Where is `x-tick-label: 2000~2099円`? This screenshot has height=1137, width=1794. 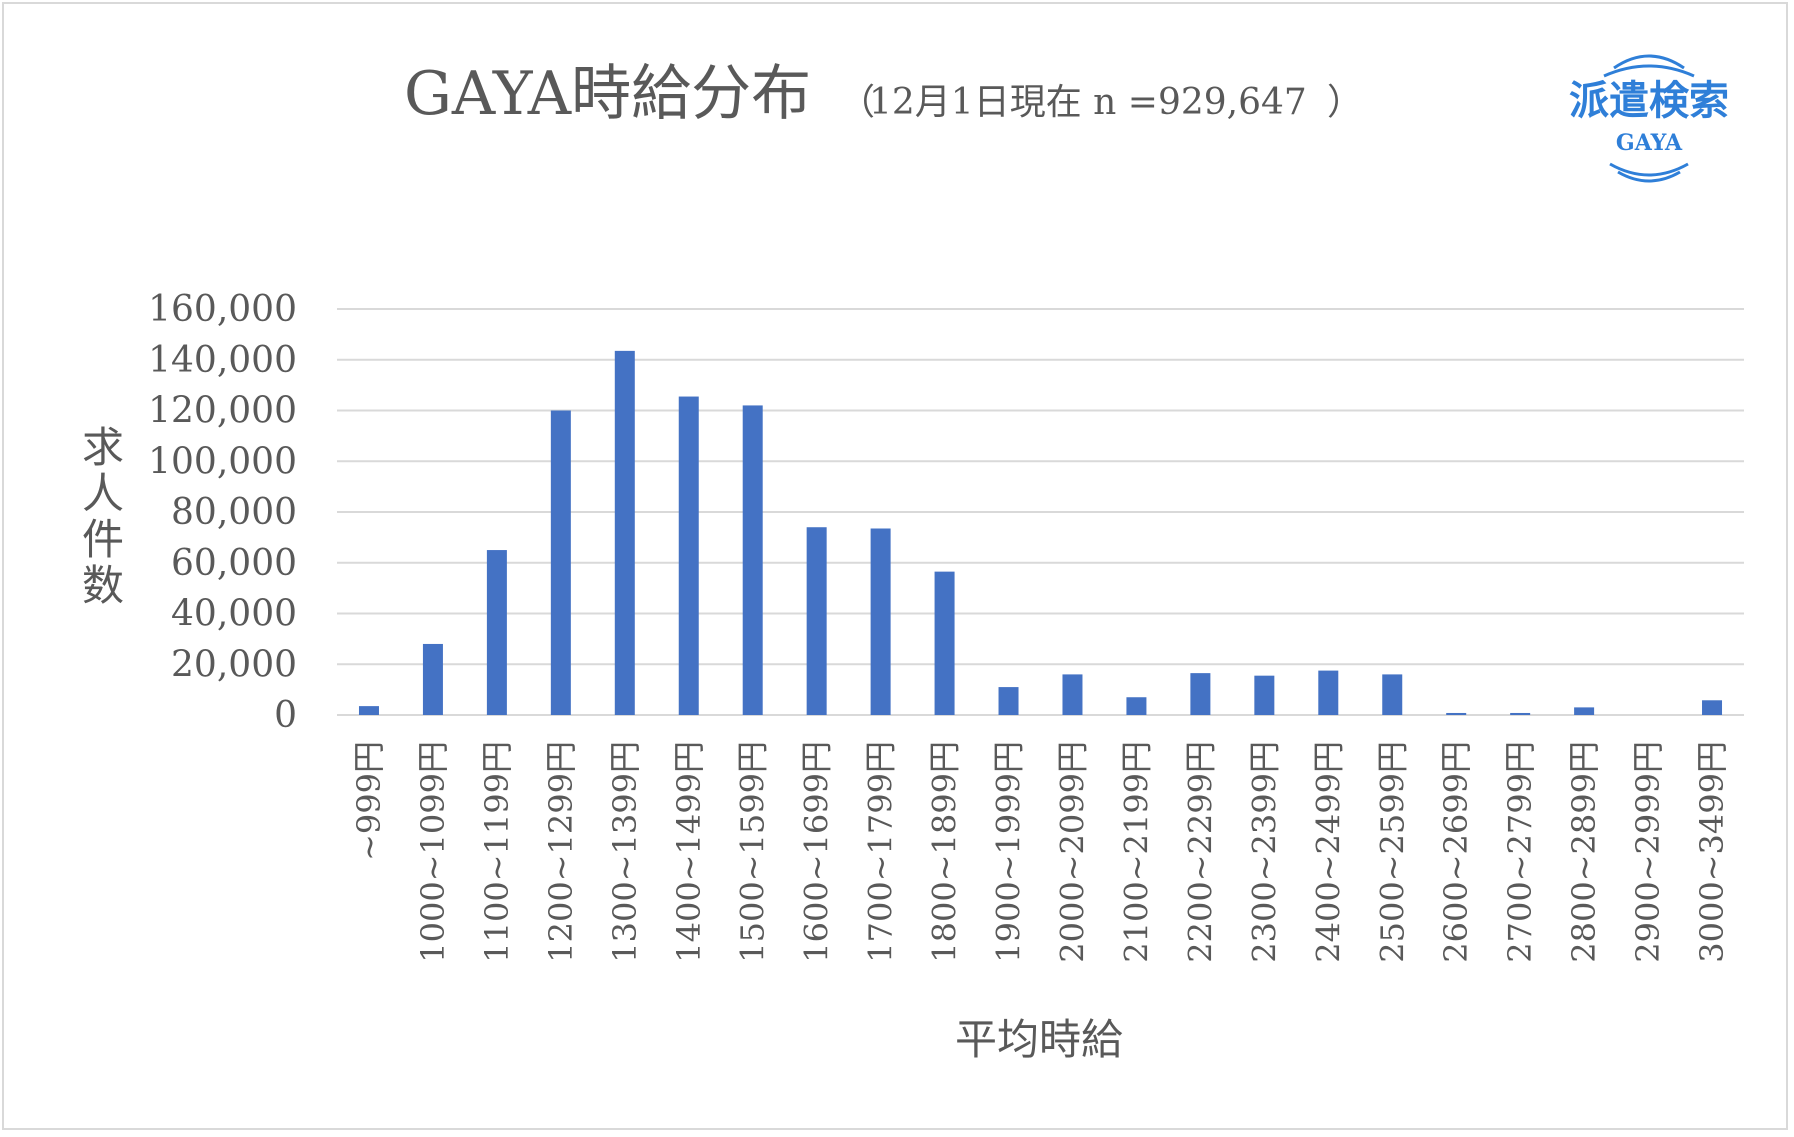 x-tick-label: 2000~2099円 is located at coordinates (1072, 852).